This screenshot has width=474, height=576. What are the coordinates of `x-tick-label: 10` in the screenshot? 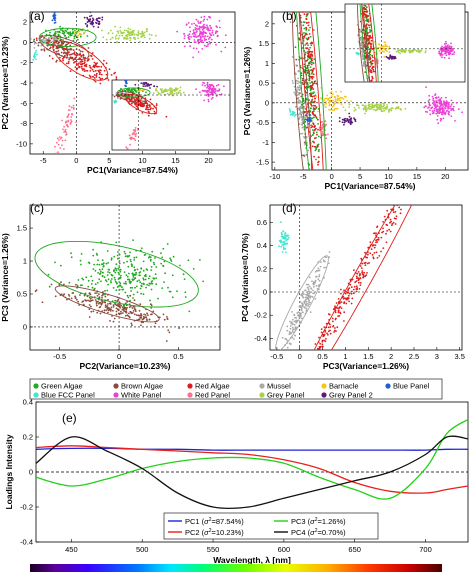 It's located at (388, 176).